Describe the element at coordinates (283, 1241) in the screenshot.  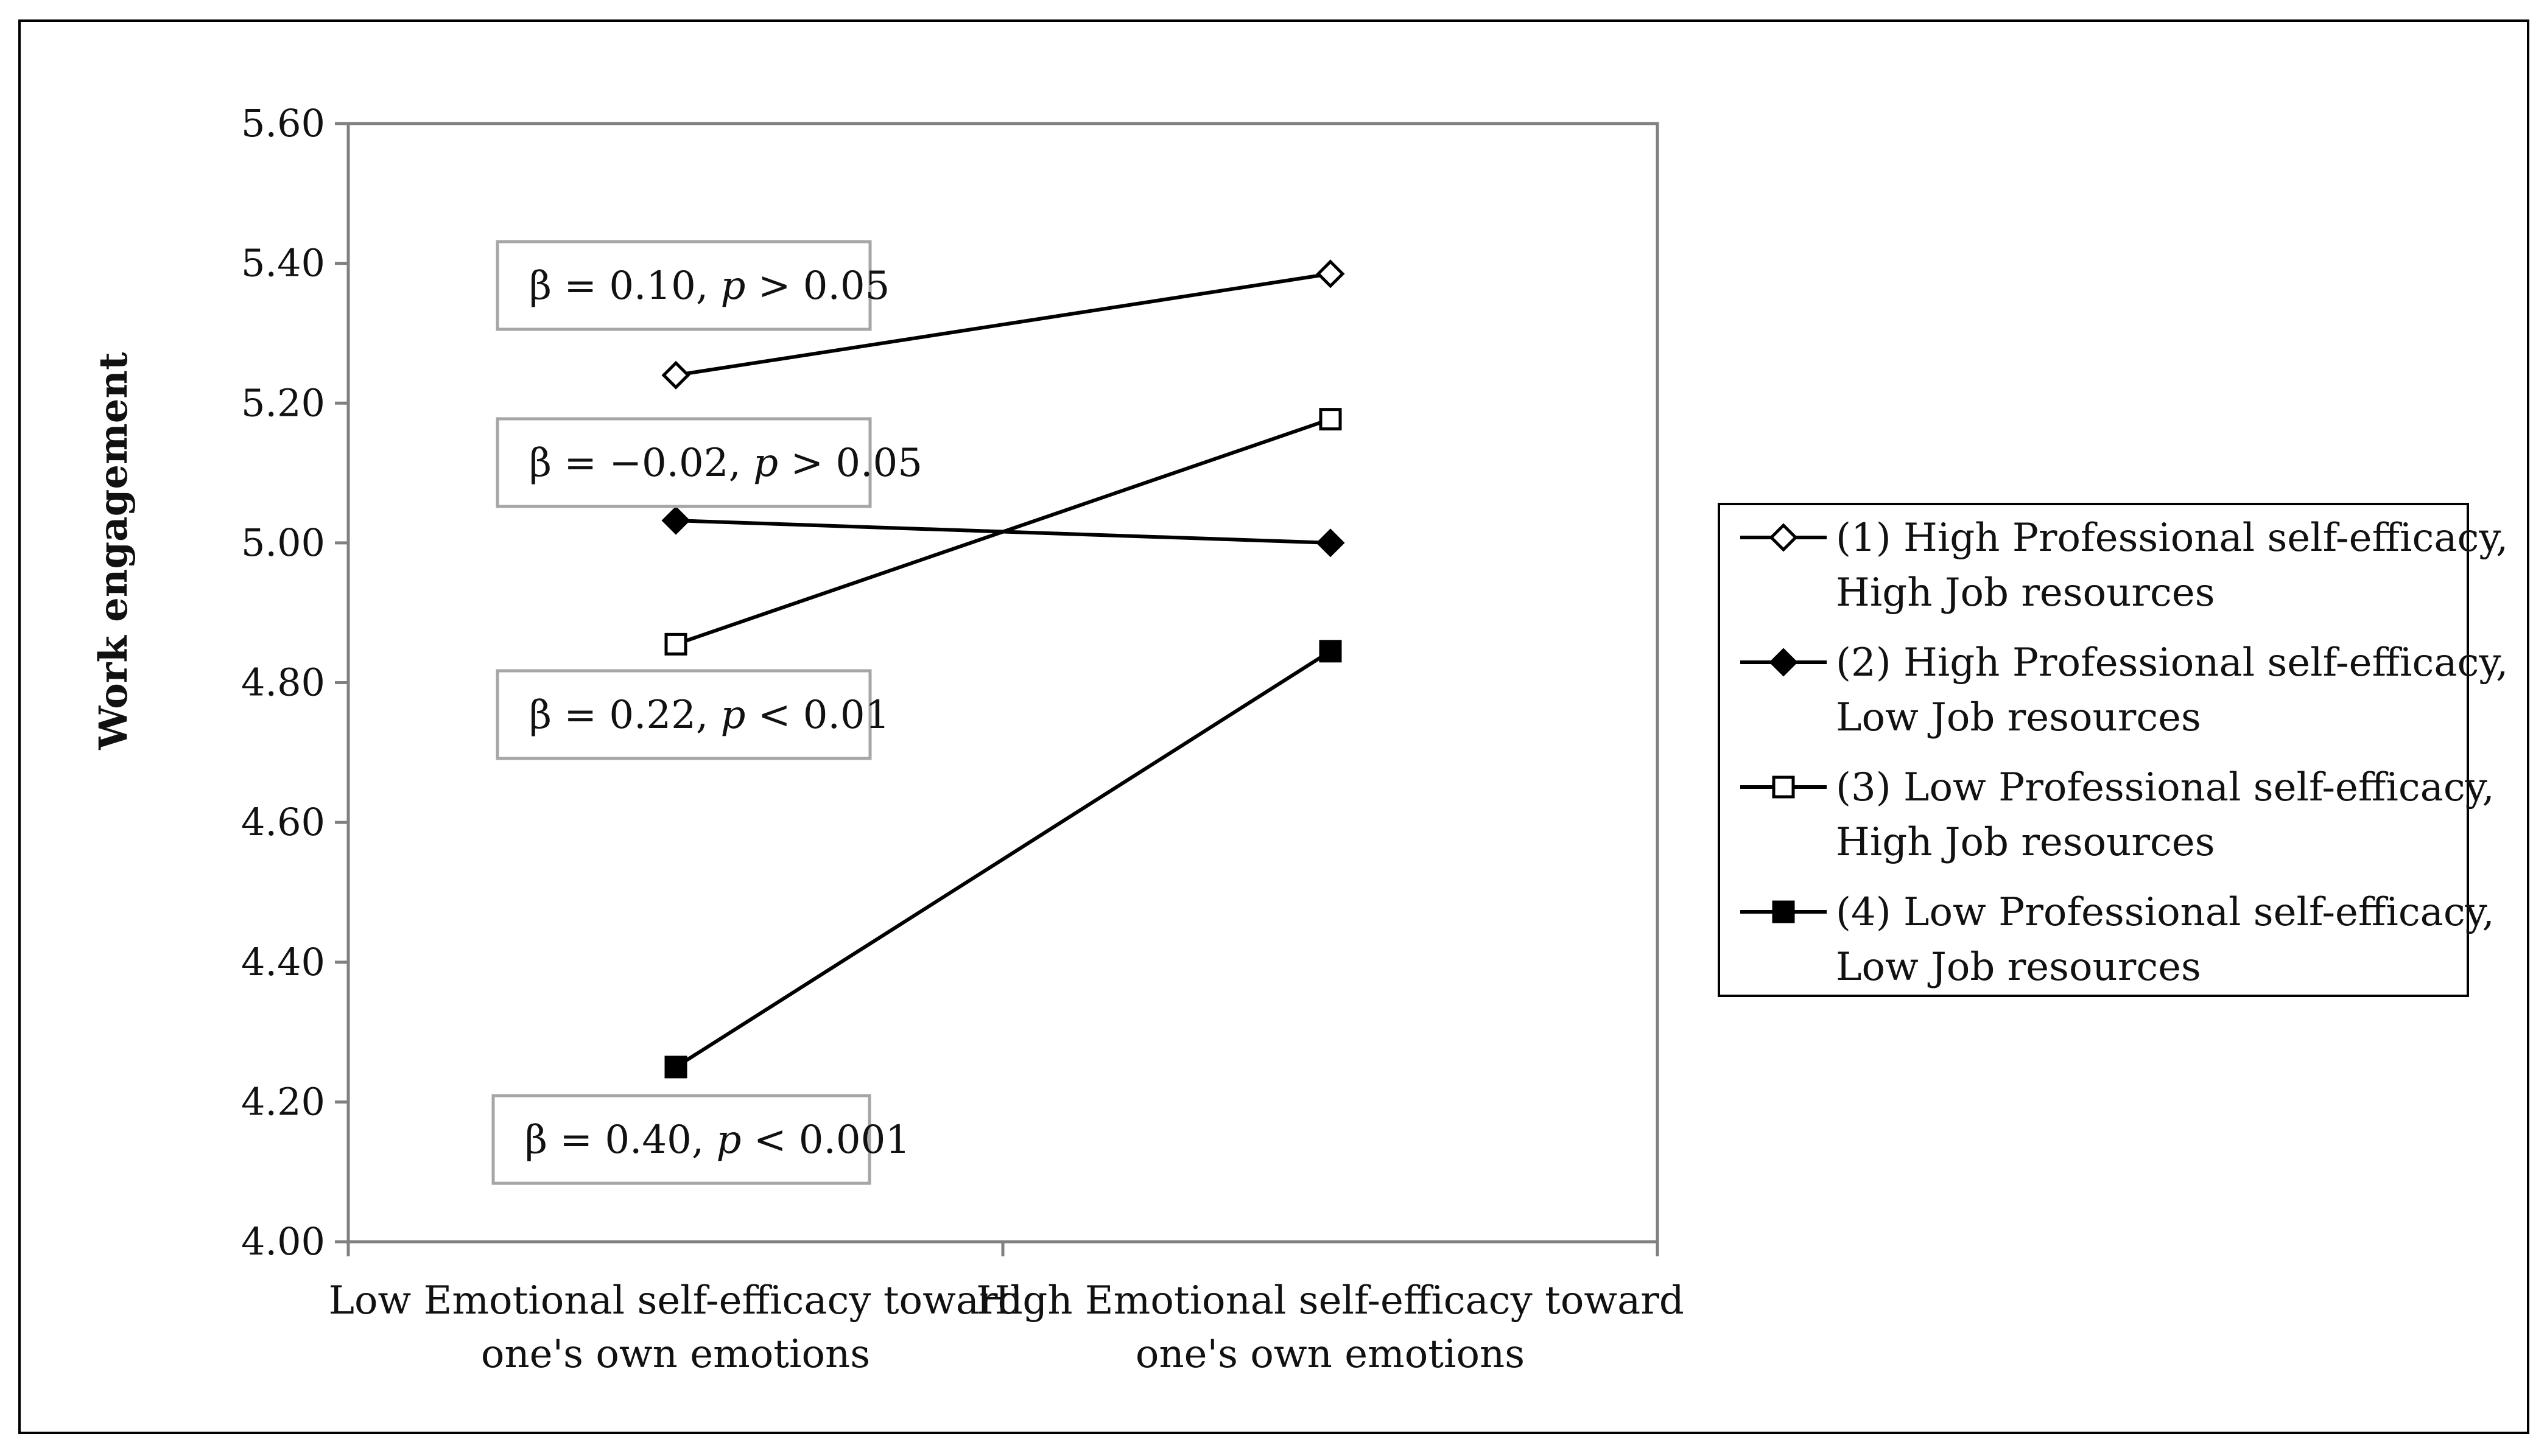
I see `y-tick-label: 4.00` at that location.